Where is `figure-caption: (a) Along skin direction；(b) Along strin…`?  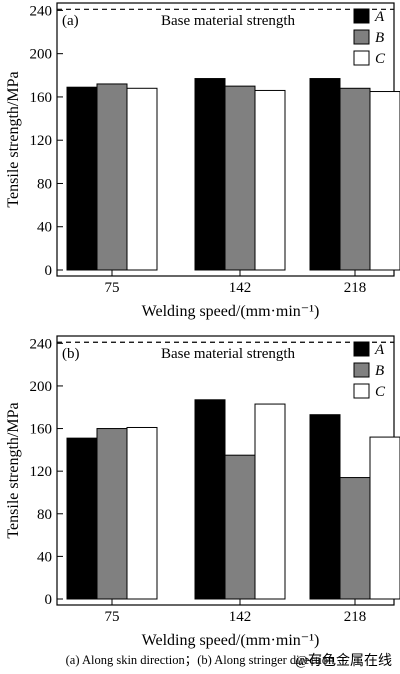
figure-caption: (a) Along skin direction；(b) Along strin… is located at coordinates (200, 660).